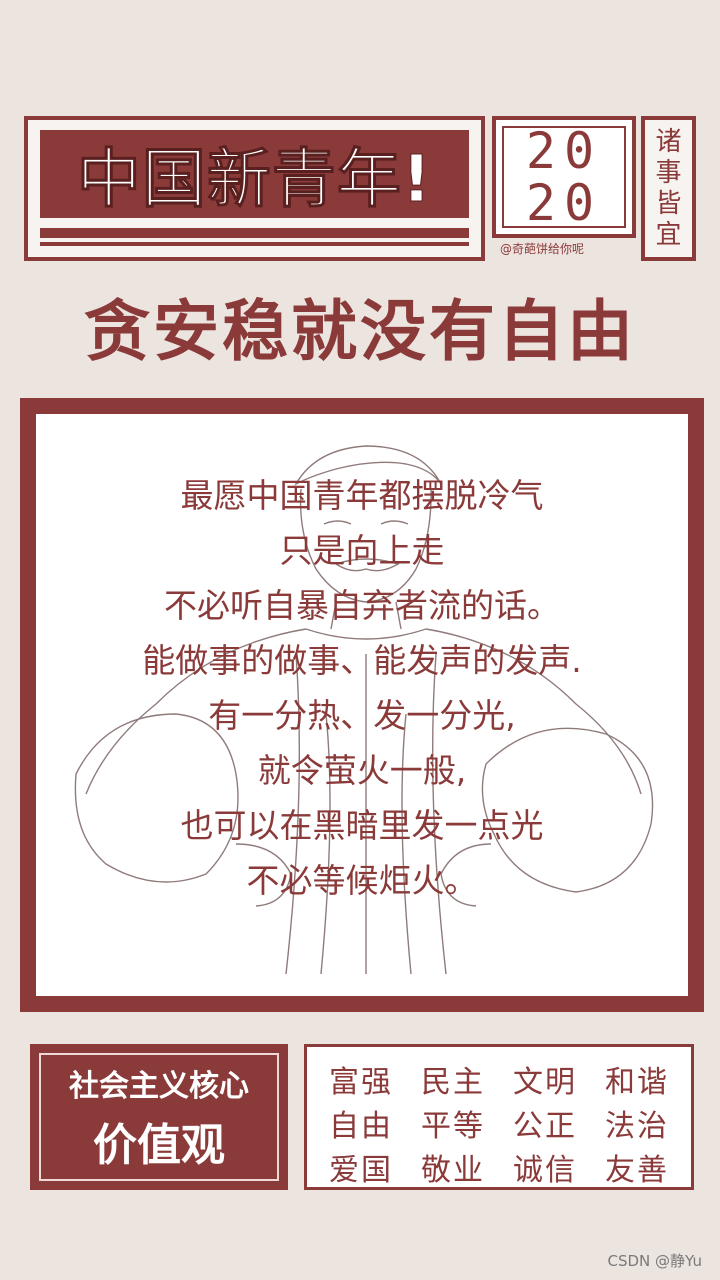 The height and width of the screenshot is (1280, 720). I want to click on core-values-title: 社会主义核心, so click(159, 1086).